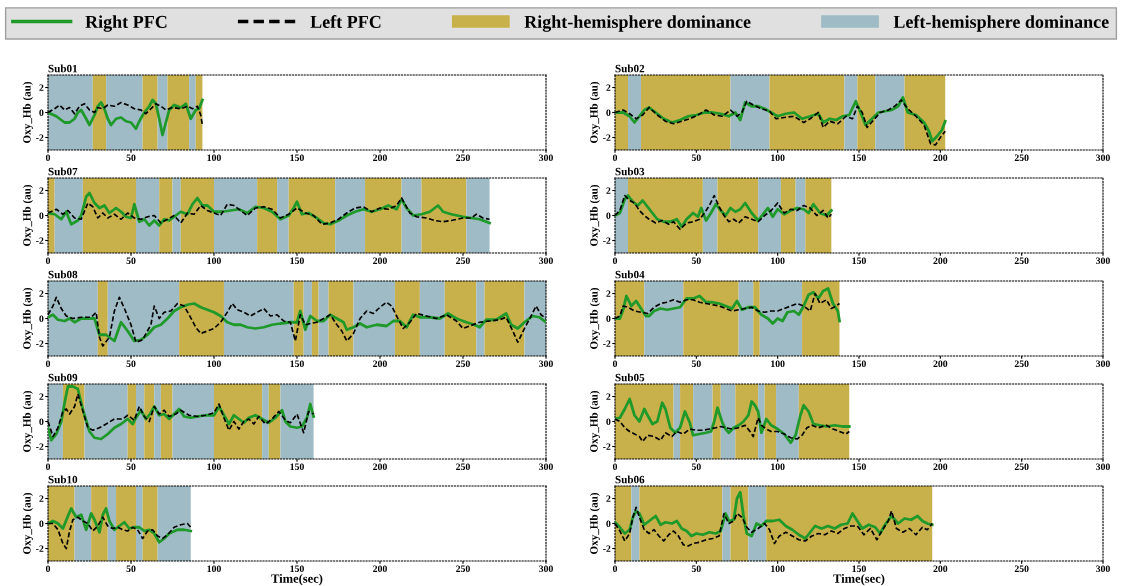 This screenshot has height=586, width=1122. Describe the element at coordinates (63, 274) in the screenshot. I see `chart-title: Sub08` at that location.